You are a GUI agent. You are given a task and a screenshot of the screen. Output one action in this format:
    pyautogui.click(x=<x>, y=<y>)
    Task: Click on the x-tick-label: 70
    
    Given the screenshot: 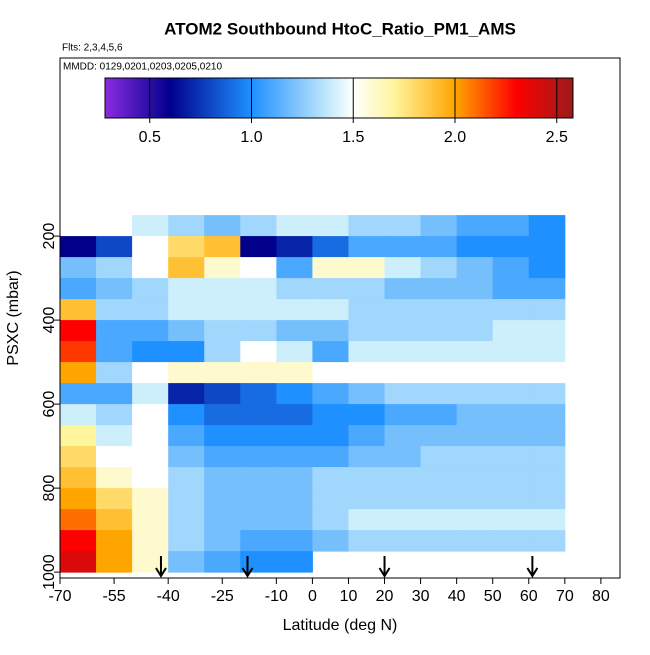 What is the action you would take?
    pyautogui.click(x=565, y=596)
    